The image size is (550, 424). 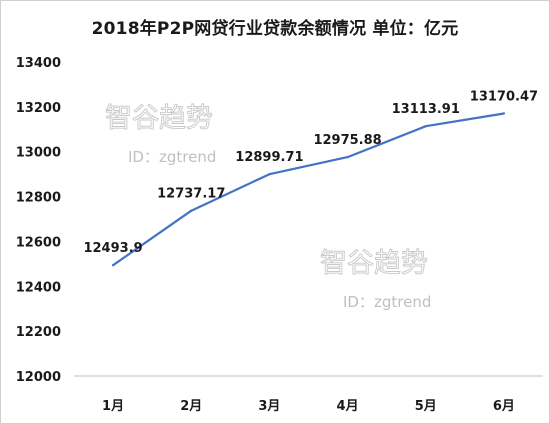 I want to click on data-label: 12493.9, so click(x=112, y=248).